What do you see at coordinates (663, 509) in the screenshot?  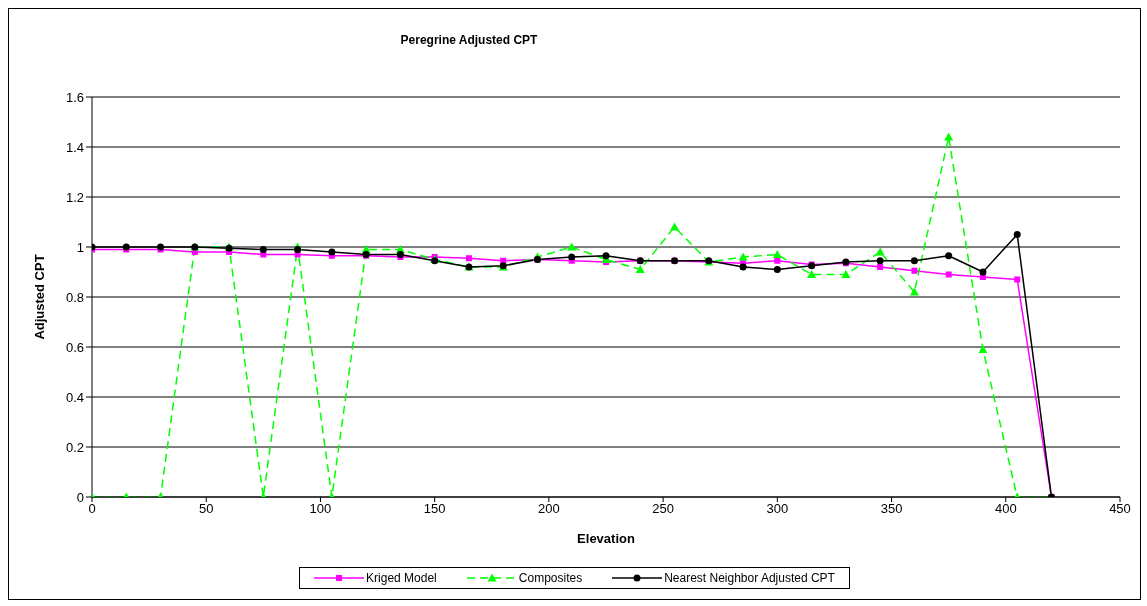 I see `x-tick-label: 250` at bounding box center [663, 509].